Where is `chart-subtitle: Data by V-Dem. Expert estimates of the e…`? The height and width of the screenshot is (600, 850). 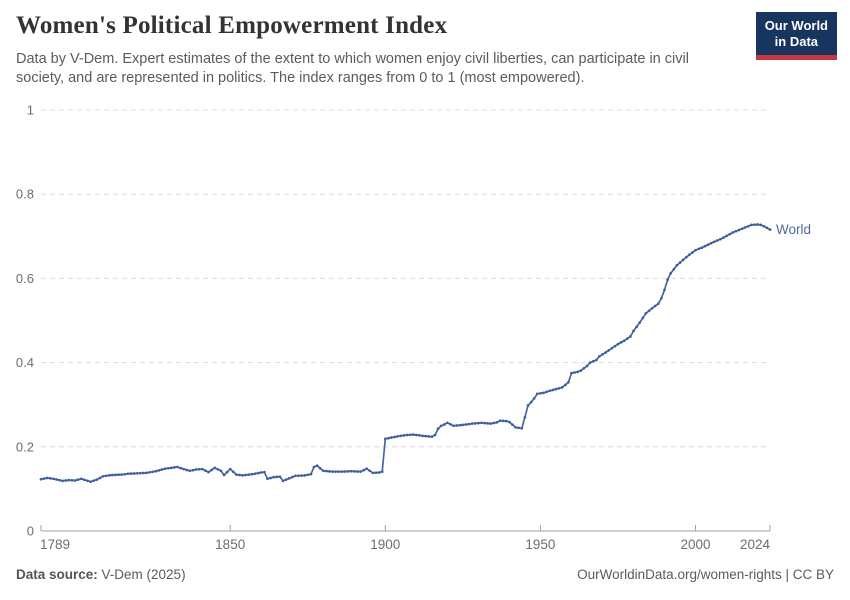
chart-subtitle: Data by V-Dem. Expert estimates of the e… is located at coordinates (386, 69).